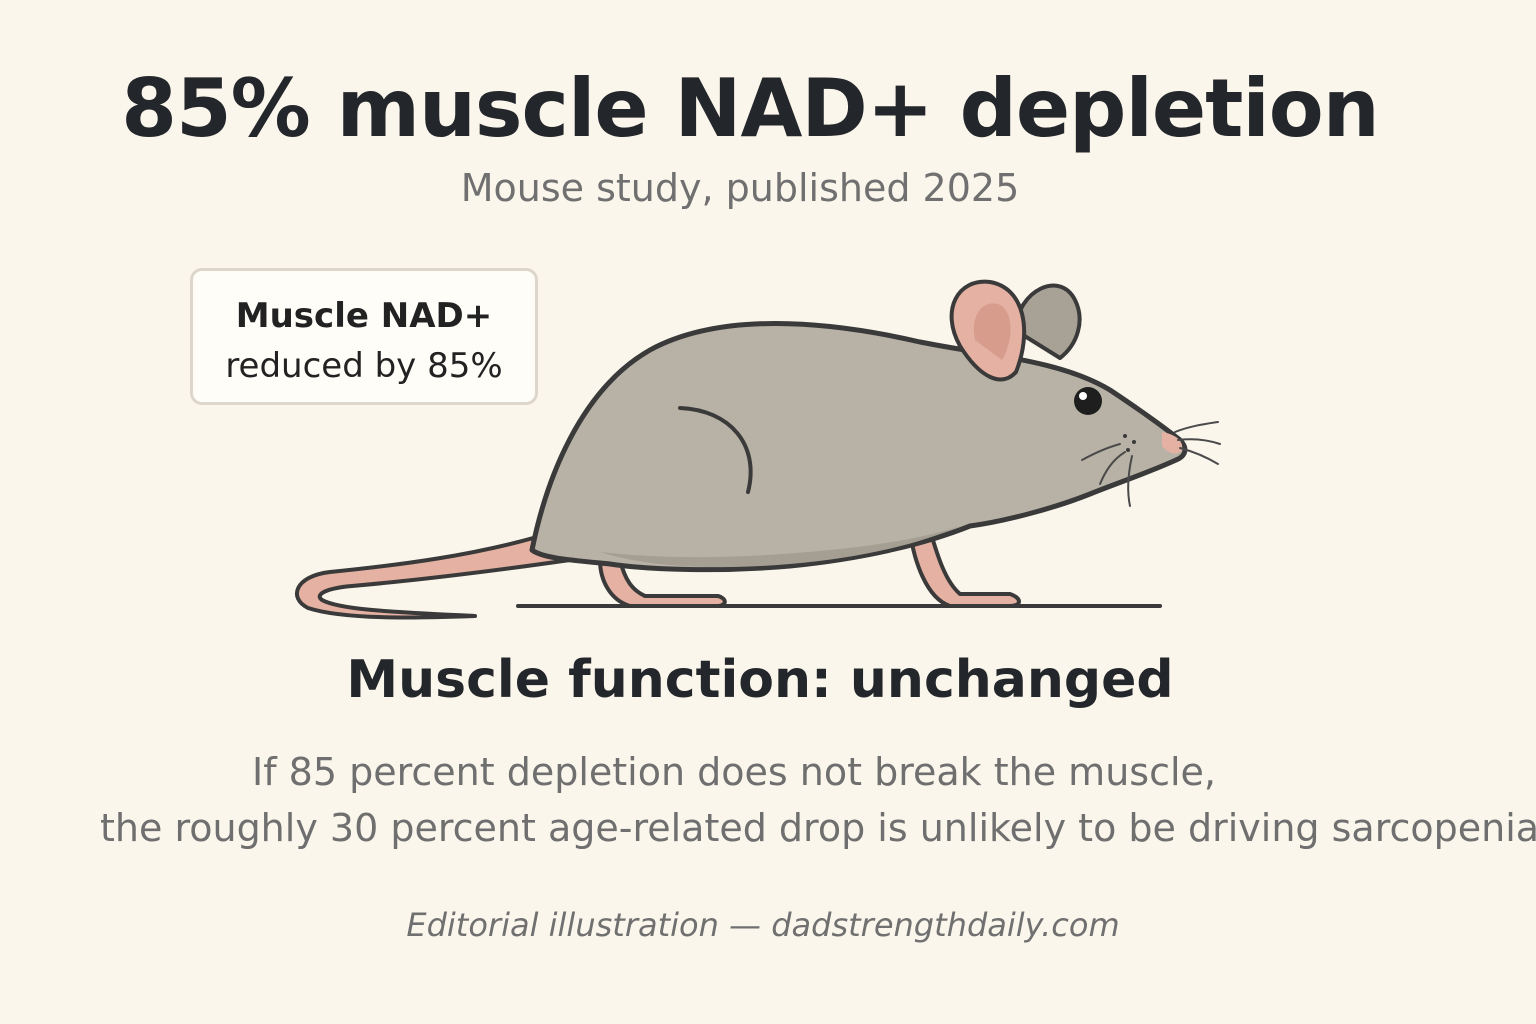 The height and width of the screenshot is (1024, 1536). What do you see at coordinates (715, 450) in the screenshot?
I see `mouse-haunch-line` at bounding box center [715, 450].